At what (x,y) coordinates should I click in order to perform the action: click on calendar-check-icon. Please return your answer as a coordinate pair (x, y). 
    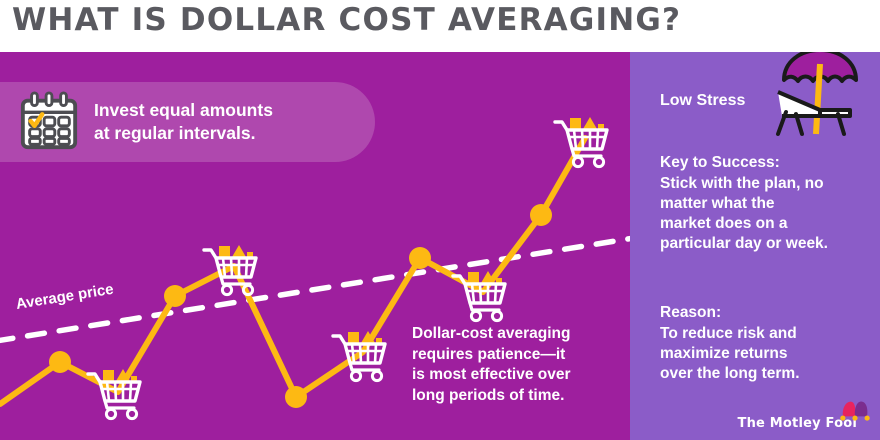
    Looking at the image, I should click on (49, 120).